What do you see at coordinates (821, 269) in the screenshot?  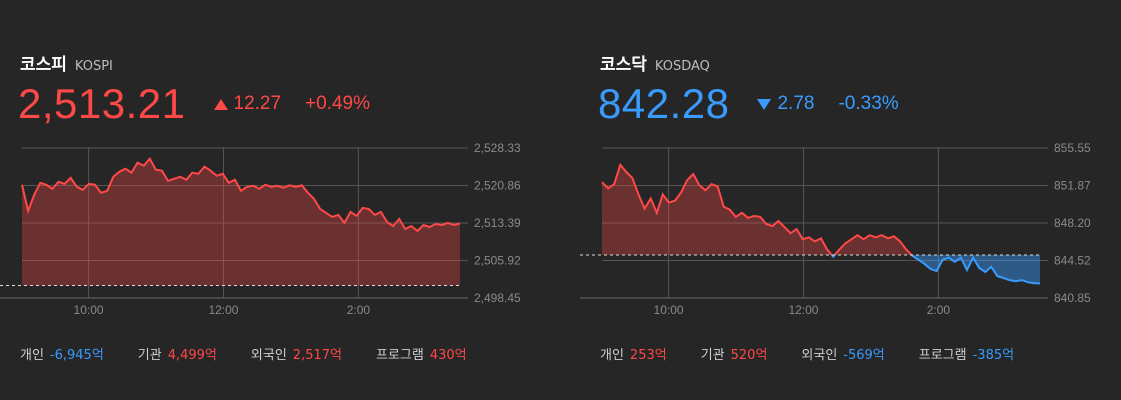 I see `area-down` at bounding box center [821, 269].